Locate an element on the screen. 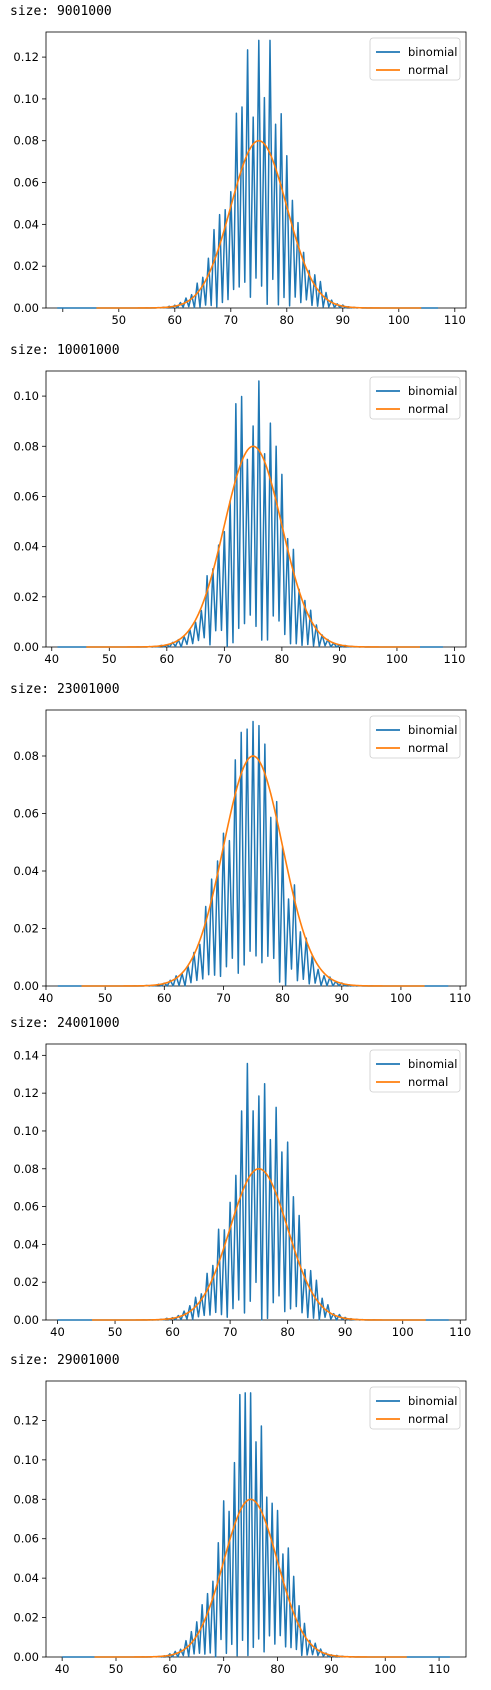 Image resolution: width=491 pixels, height=1690 pixels. y-tick-label: 0.14 is located at coordinates (26, 1055).